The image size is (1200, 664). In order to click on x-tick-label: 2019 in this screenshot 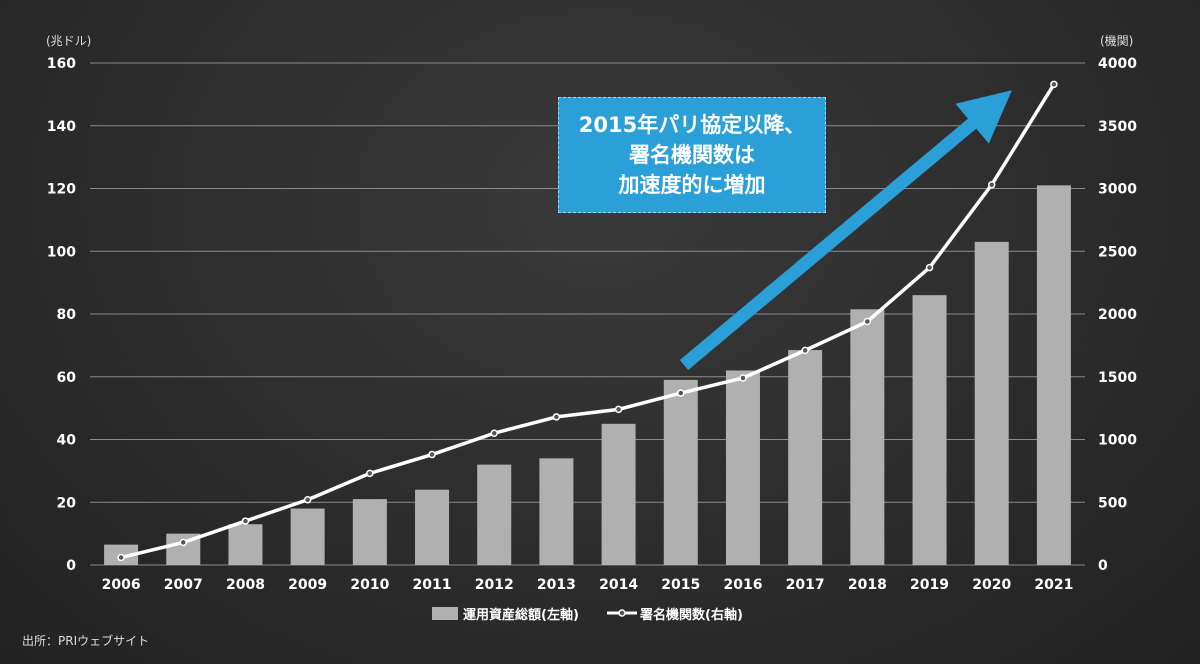, I will do `click(929, 585)`.